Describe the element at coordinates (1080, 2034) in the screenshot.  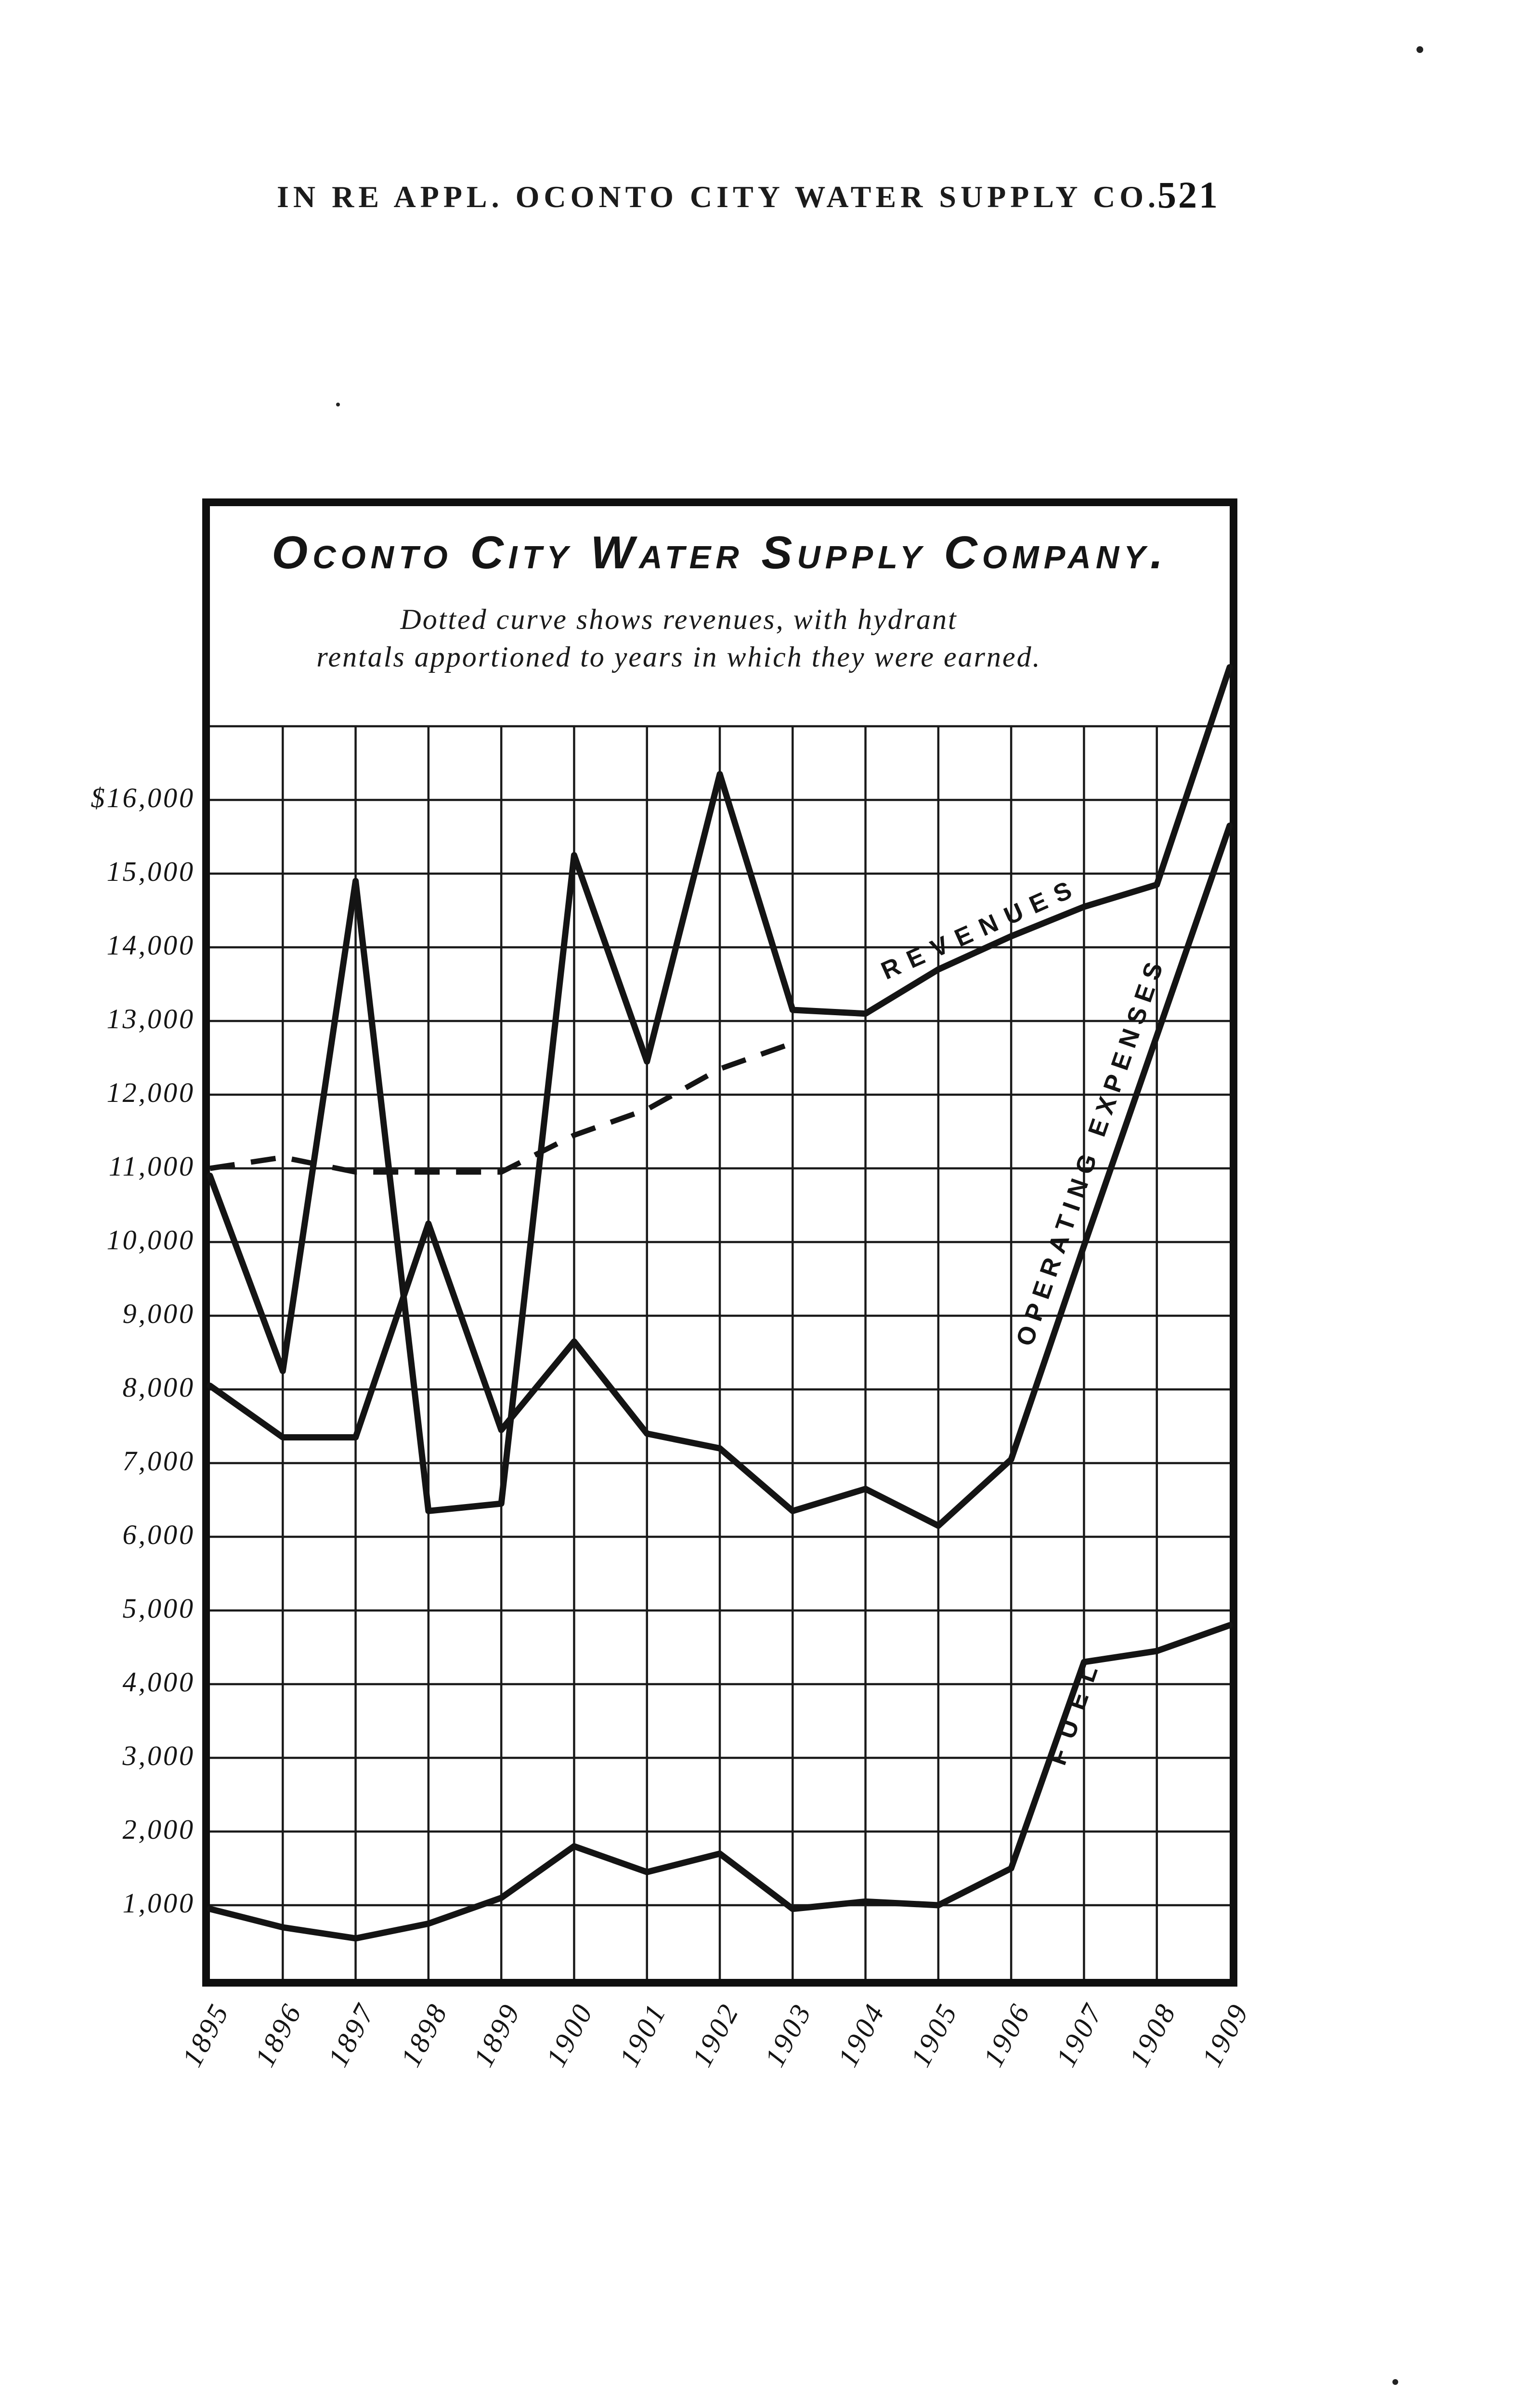
I see `x-axis-label: 1907` at that location.